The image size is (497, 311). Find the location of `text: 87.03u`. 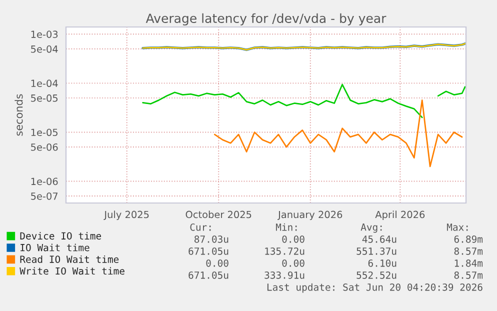

text: 87.03u is located at coordinates (211, 239).